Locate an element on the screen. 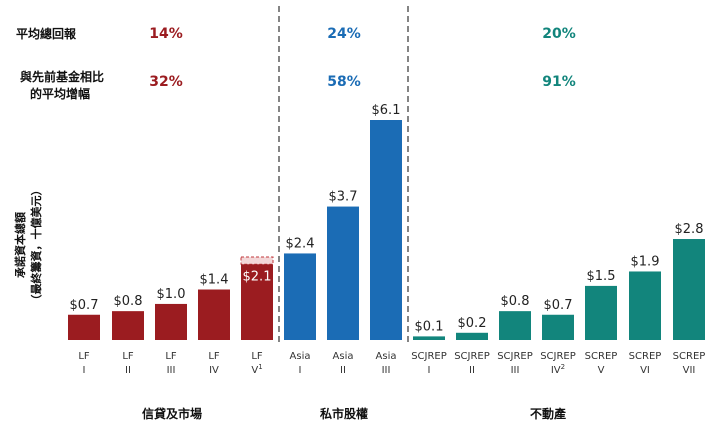  group-dividers is located at coordinates (343, 176).